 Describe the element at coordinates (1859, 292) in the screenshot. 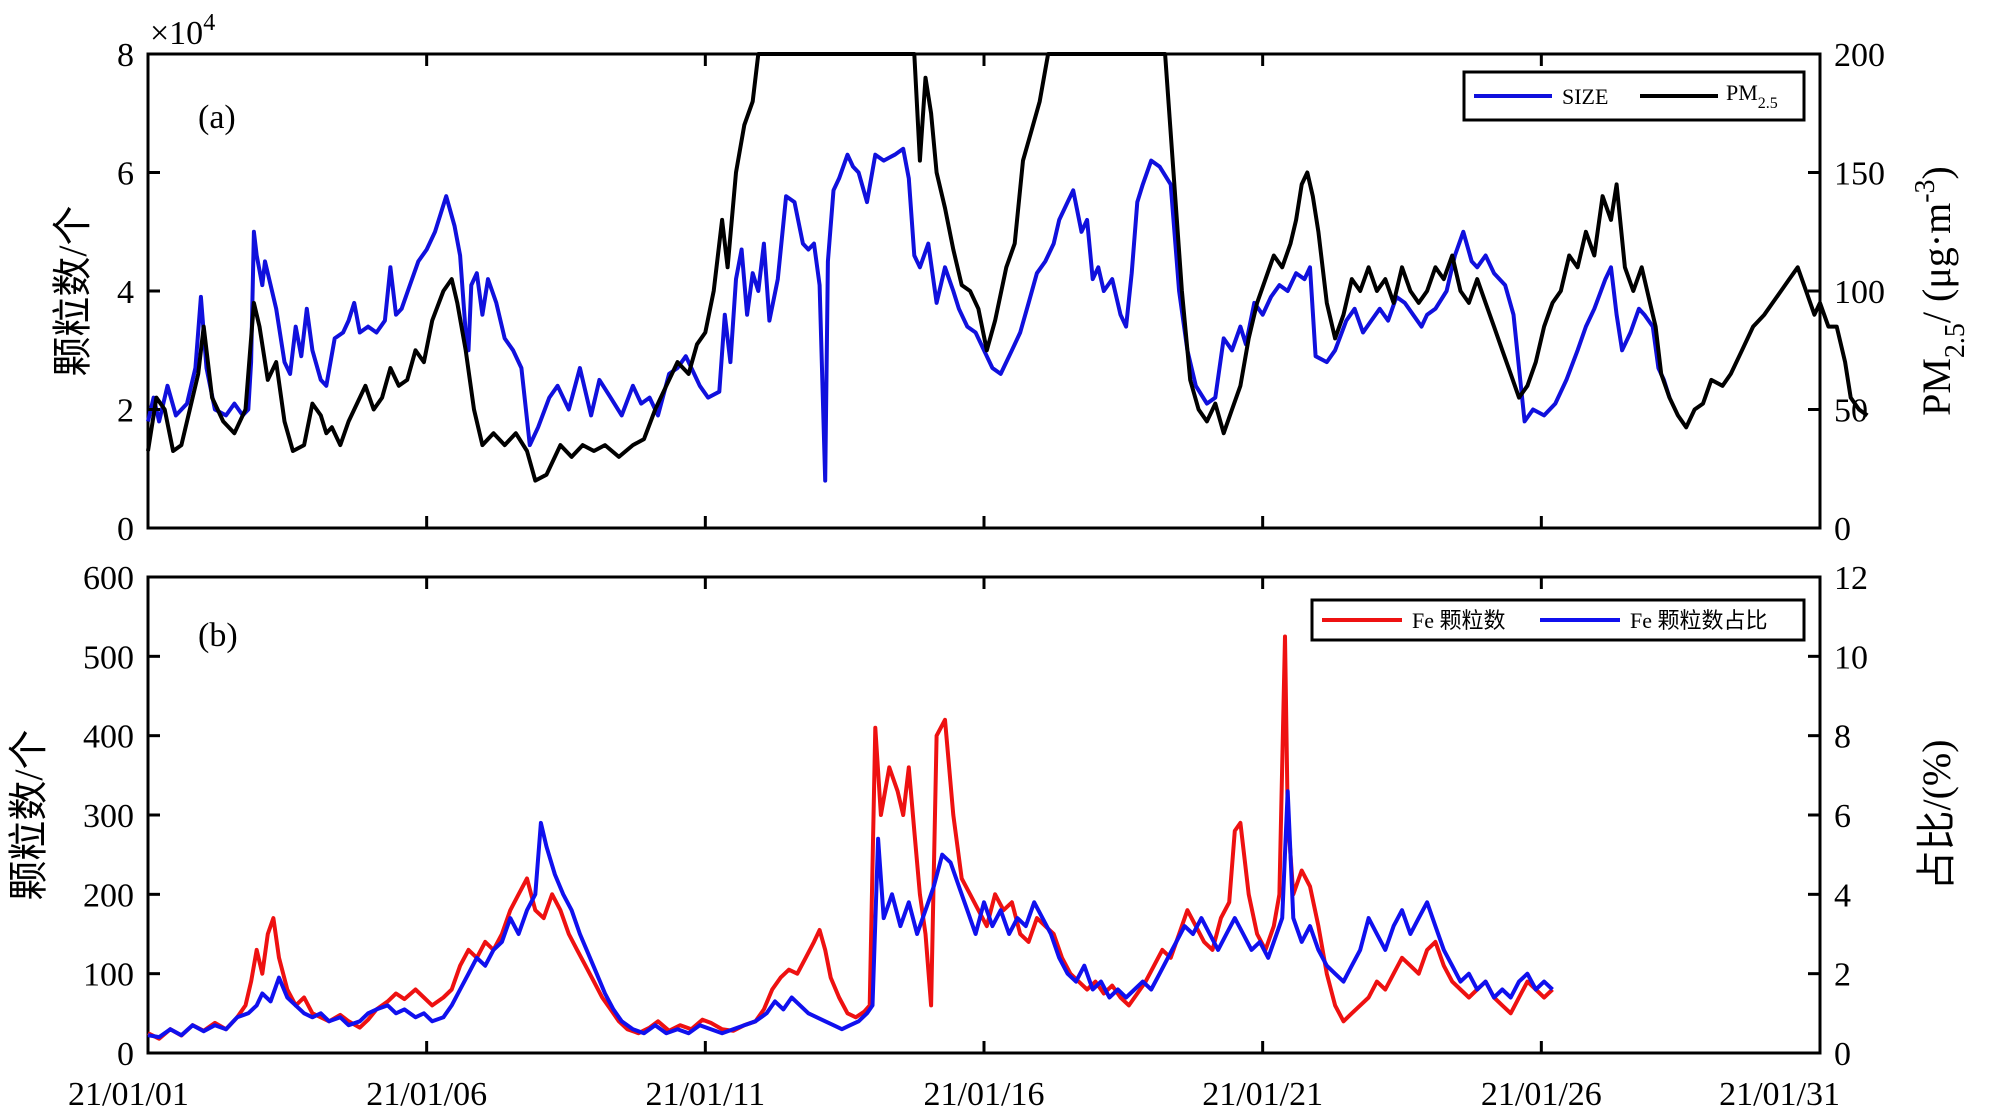

I see `right-tick-label: 100` at that location.